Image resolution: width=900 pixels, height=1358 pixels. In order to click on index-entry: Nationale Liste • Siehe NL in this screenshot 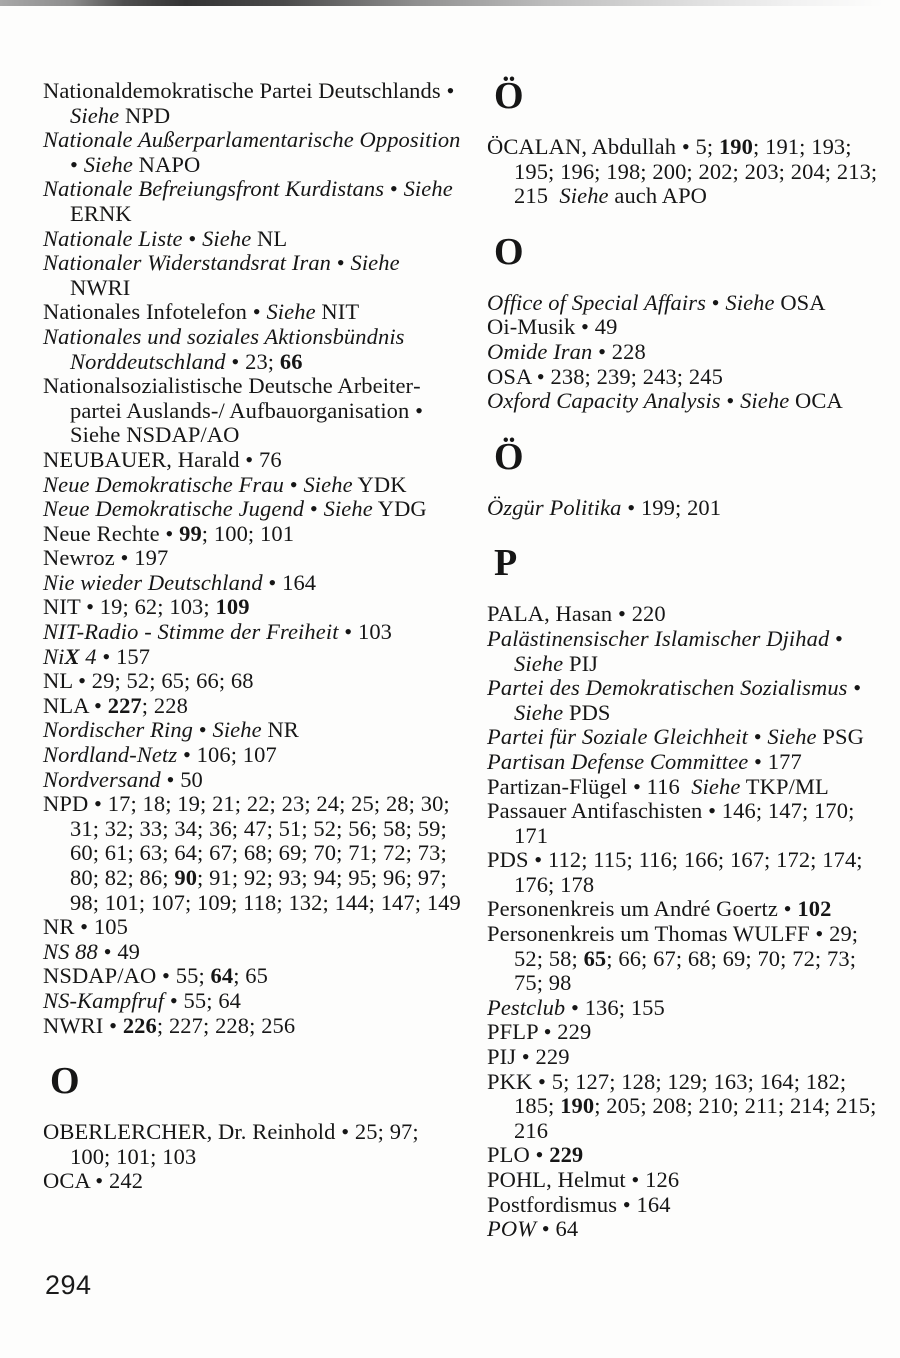, I will do `click(252, 238)`.